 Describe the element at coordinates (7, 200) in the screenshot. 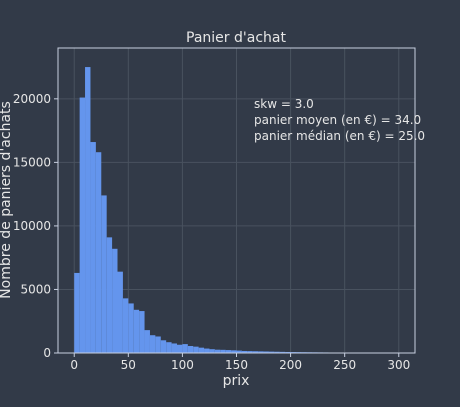

I see `y-axis-label: Nombre de paniers d'achats` at that location.